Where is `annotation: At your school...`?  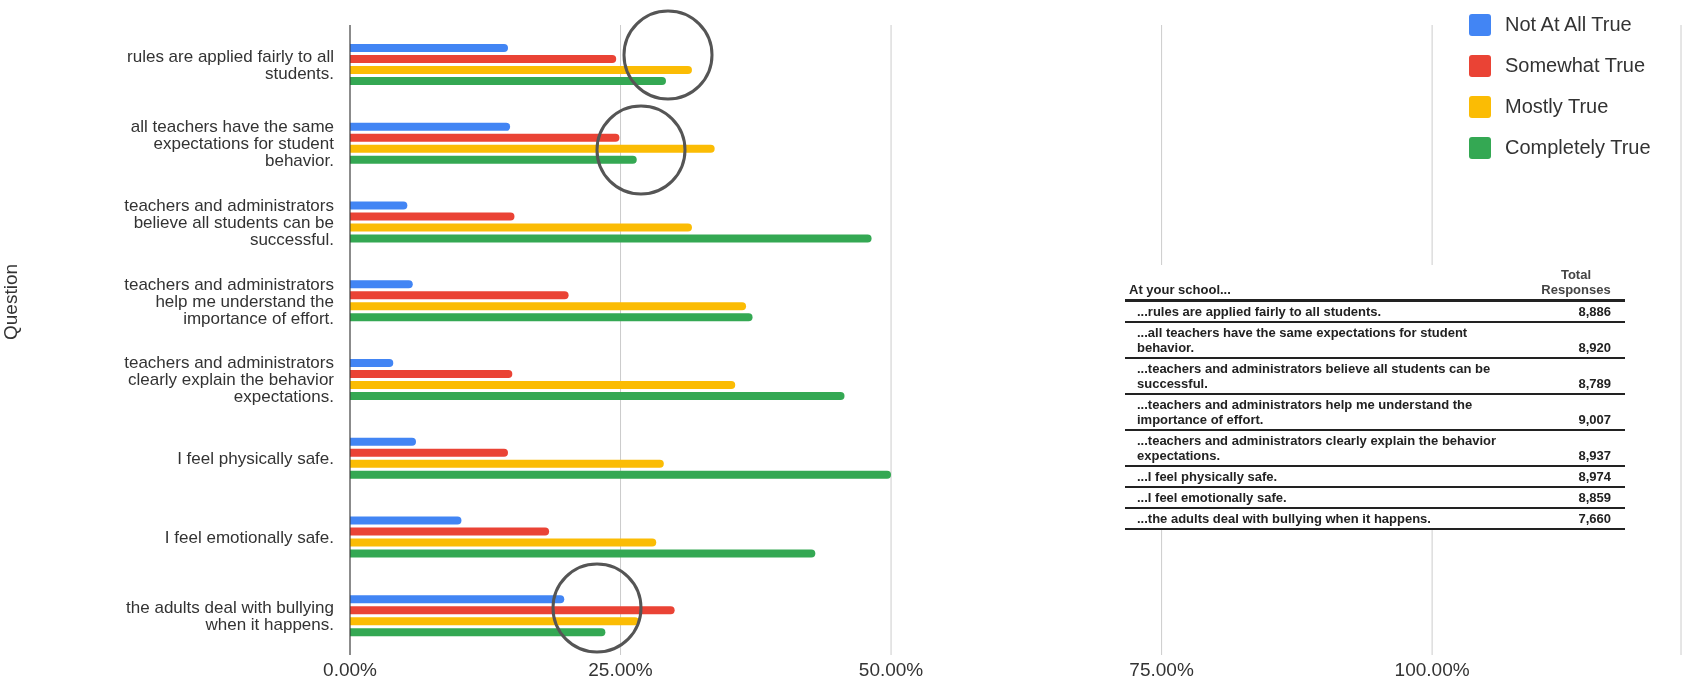 annotation: At your school... is located at coordinates (1326, 283).